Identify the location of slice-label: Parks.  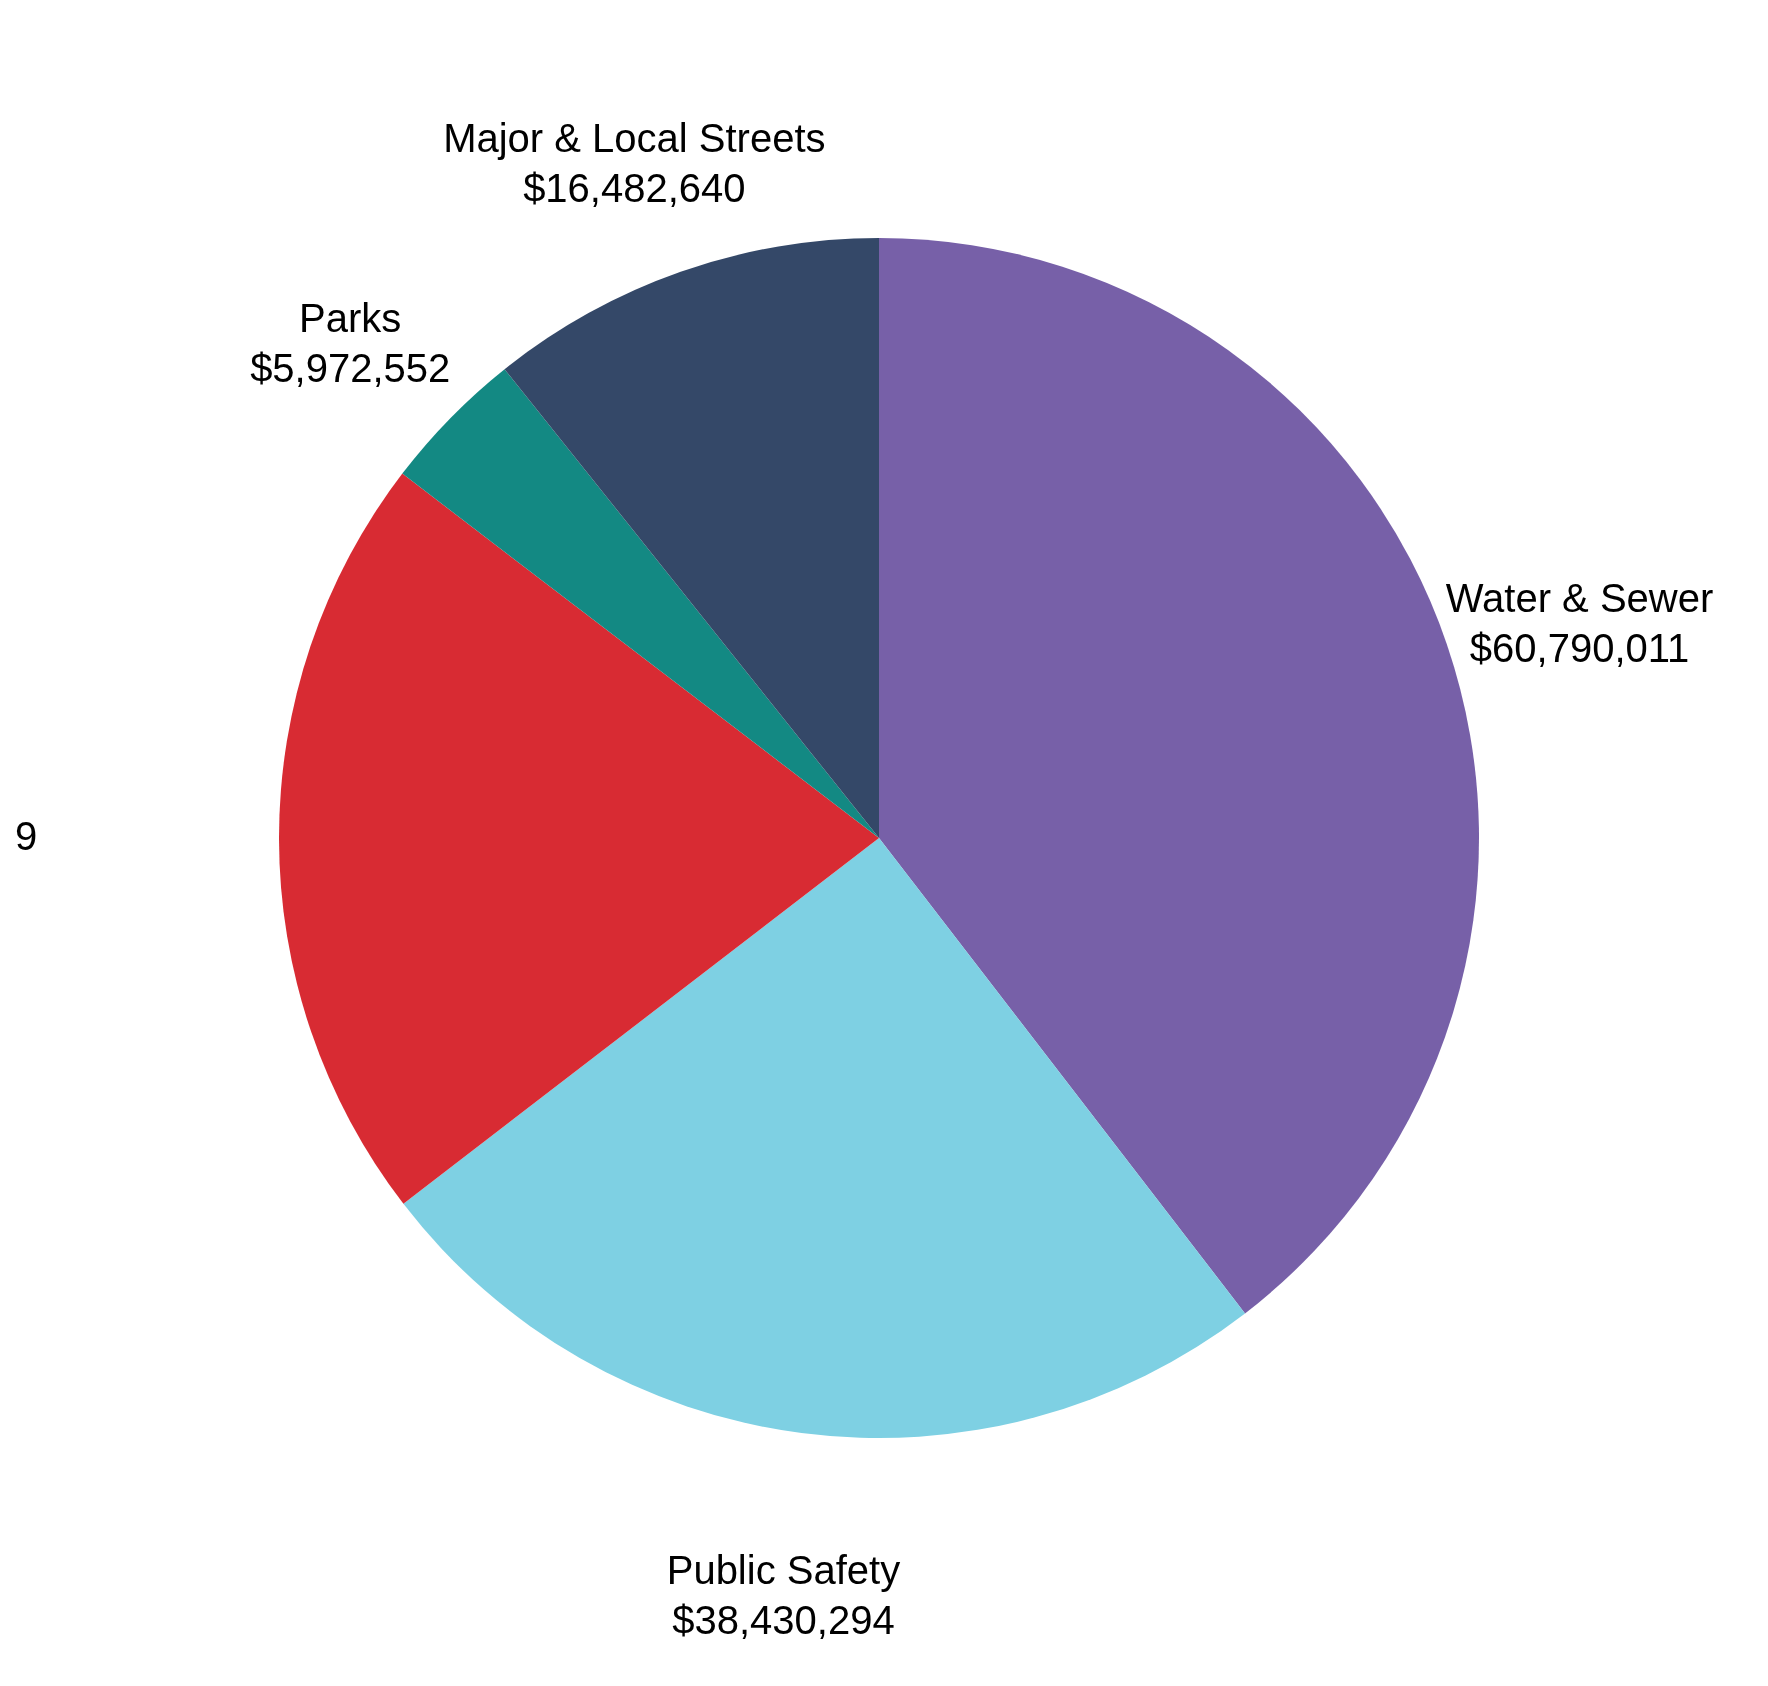
(350, 318).